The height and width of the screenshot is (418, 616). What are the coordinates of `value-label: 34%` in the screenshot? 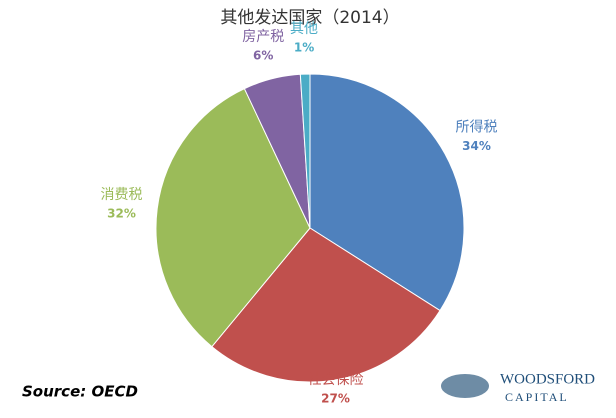 It's located at (476, 146).